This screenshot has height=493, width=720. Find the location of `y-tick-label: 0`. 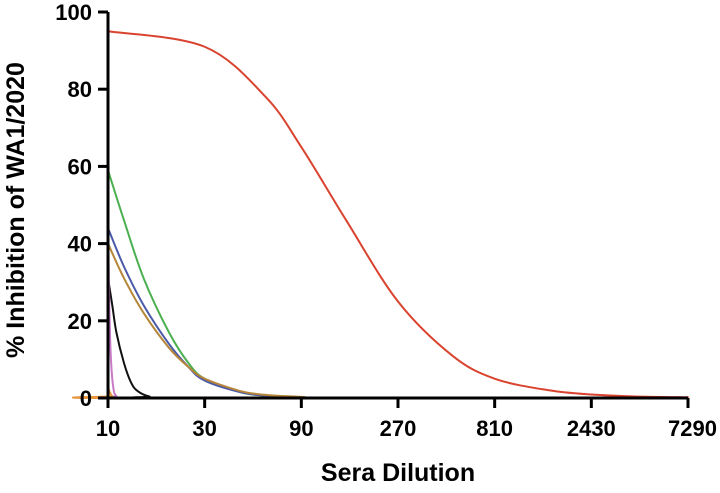

y-tick-label: 0 is located at coordinates (86, 398).